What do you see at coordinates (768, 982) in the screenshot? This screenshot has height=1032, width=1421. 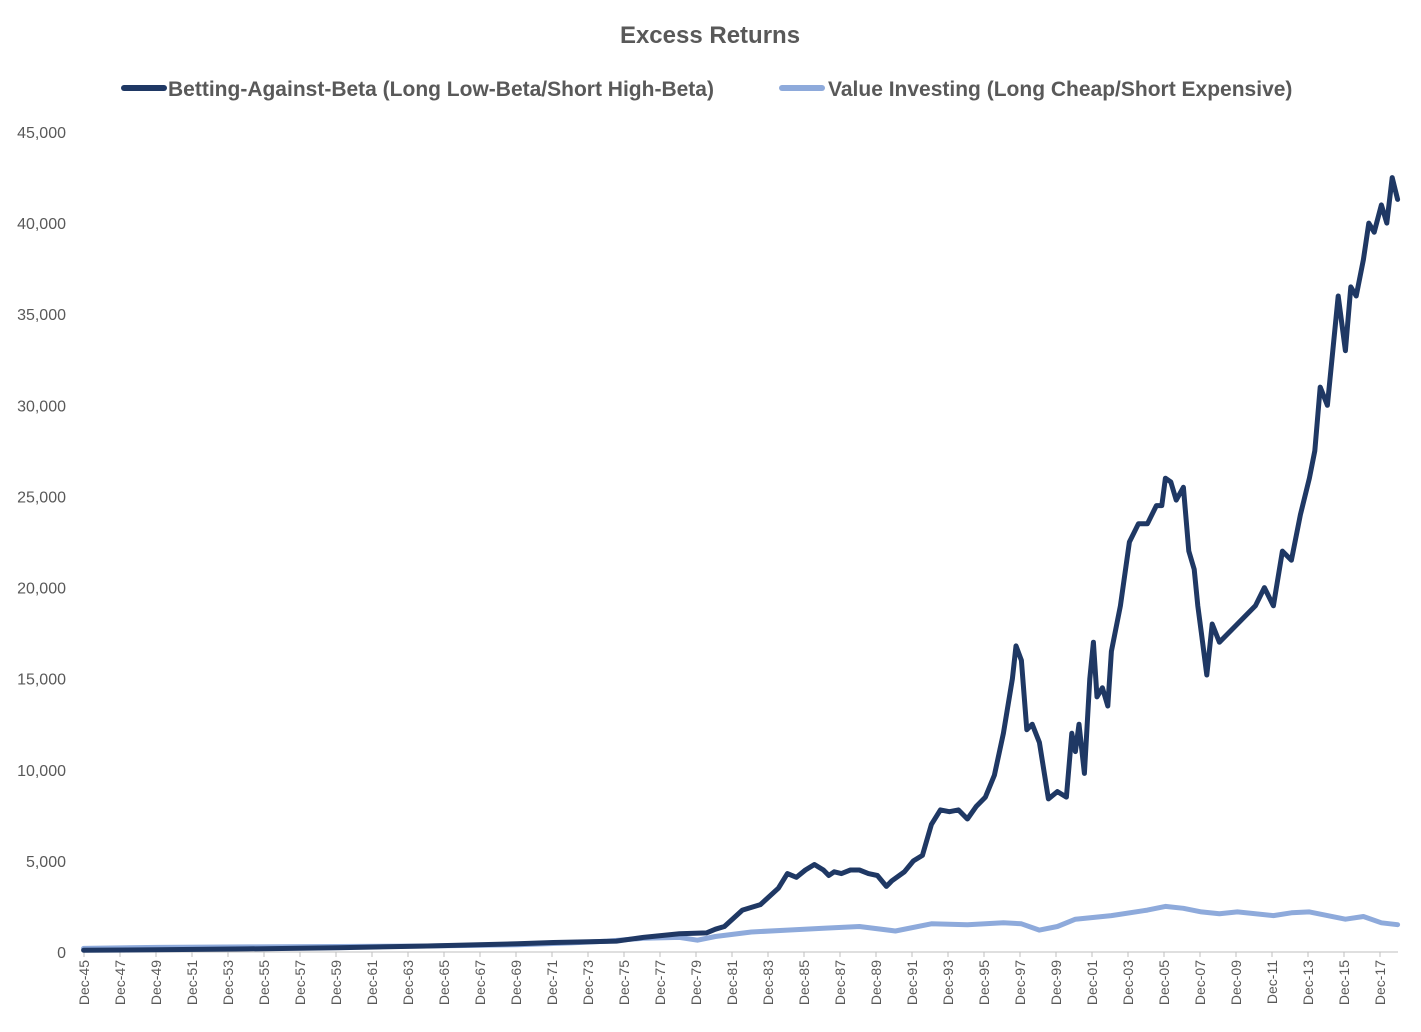 I see `x-tick-label: Dec-83` at bounding box center [768, 982].